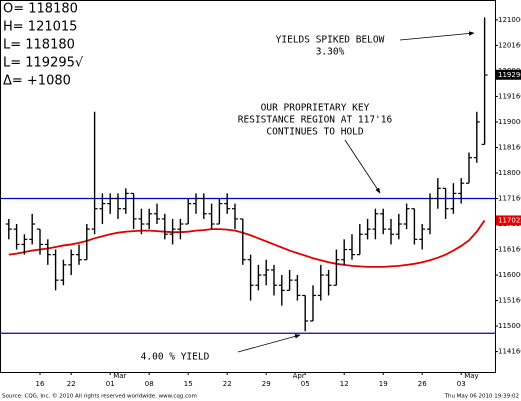 The height and width of the screenshot is (401, 521). Describe the element at coordinates (461, 384) in the screenshot. I see `x-tick-label: 03` at that location.